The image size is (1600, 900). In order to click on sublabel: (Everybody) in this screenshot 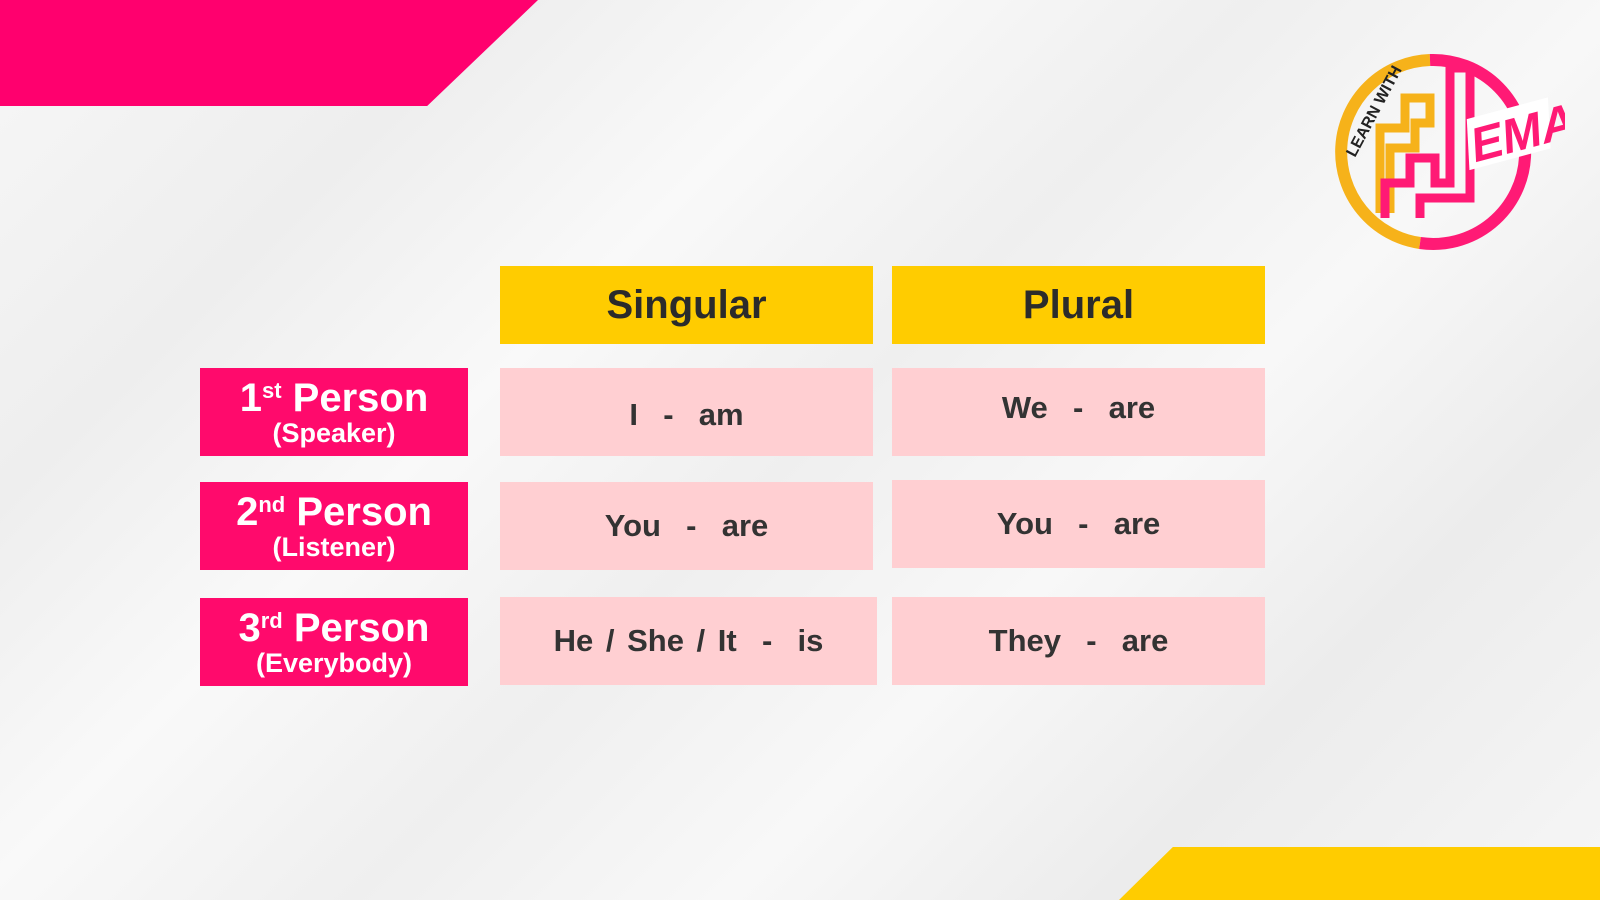, I will do `click(334, 662)`.